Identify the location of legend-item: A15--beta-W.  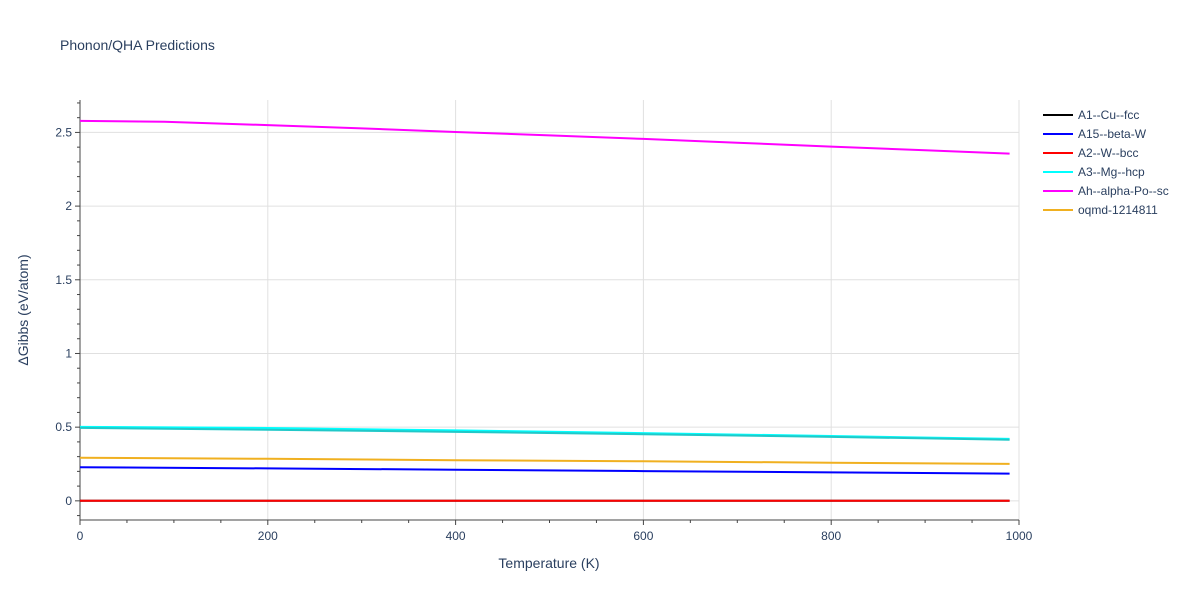
(1095, 134).